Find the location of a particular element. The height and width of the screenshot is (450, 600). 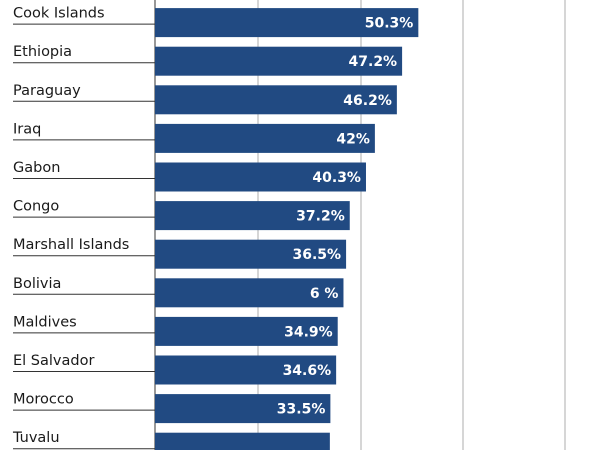

bar-value-label: 46.2% is located at coordinates (367, 101).